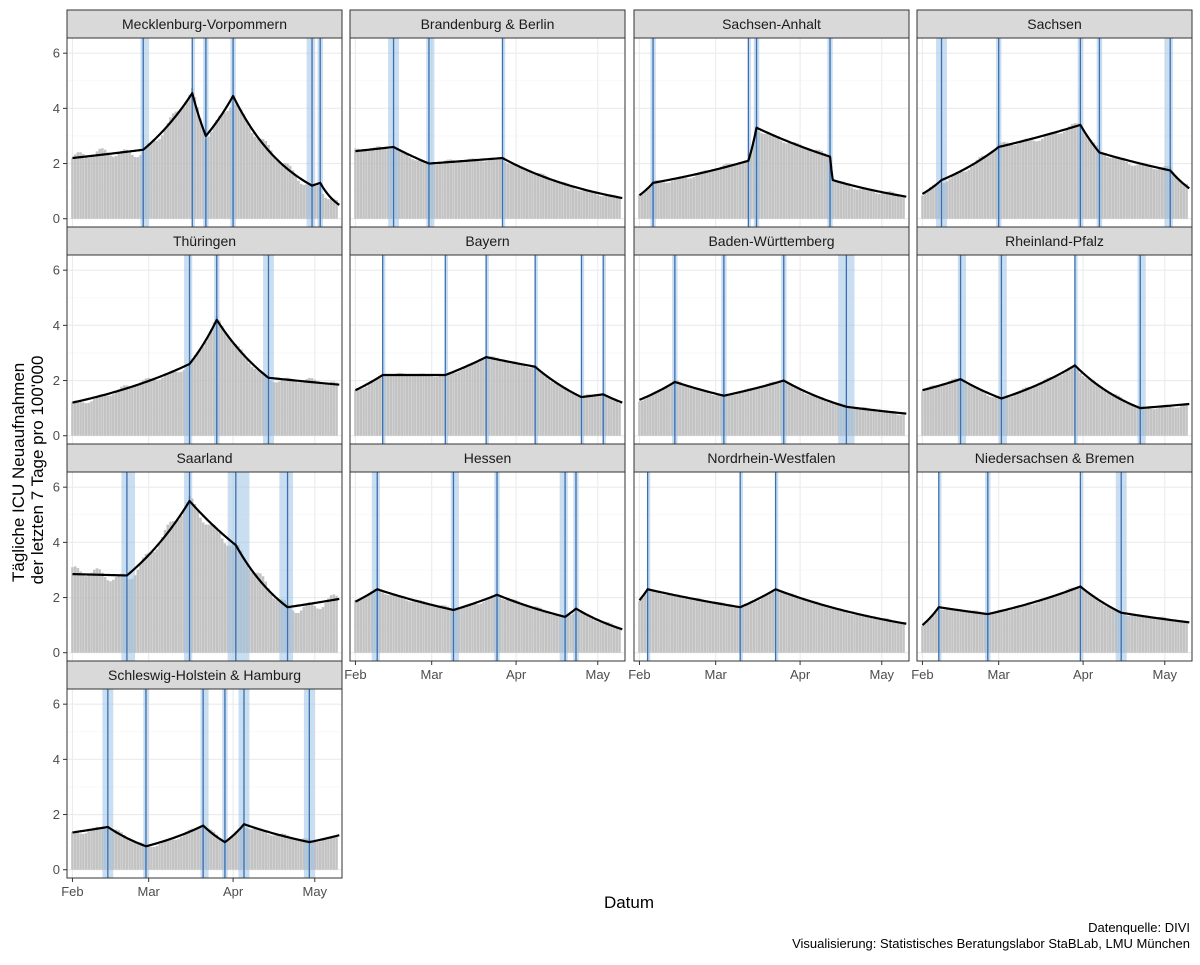 Image resolution: width=1200 pixels, height=965 pixels. What do you see at coordinates (1139, 927) in the screenshot?
I see `caption-data-source: Datenquelle: DIVI` at bounding box center [1139, 927].